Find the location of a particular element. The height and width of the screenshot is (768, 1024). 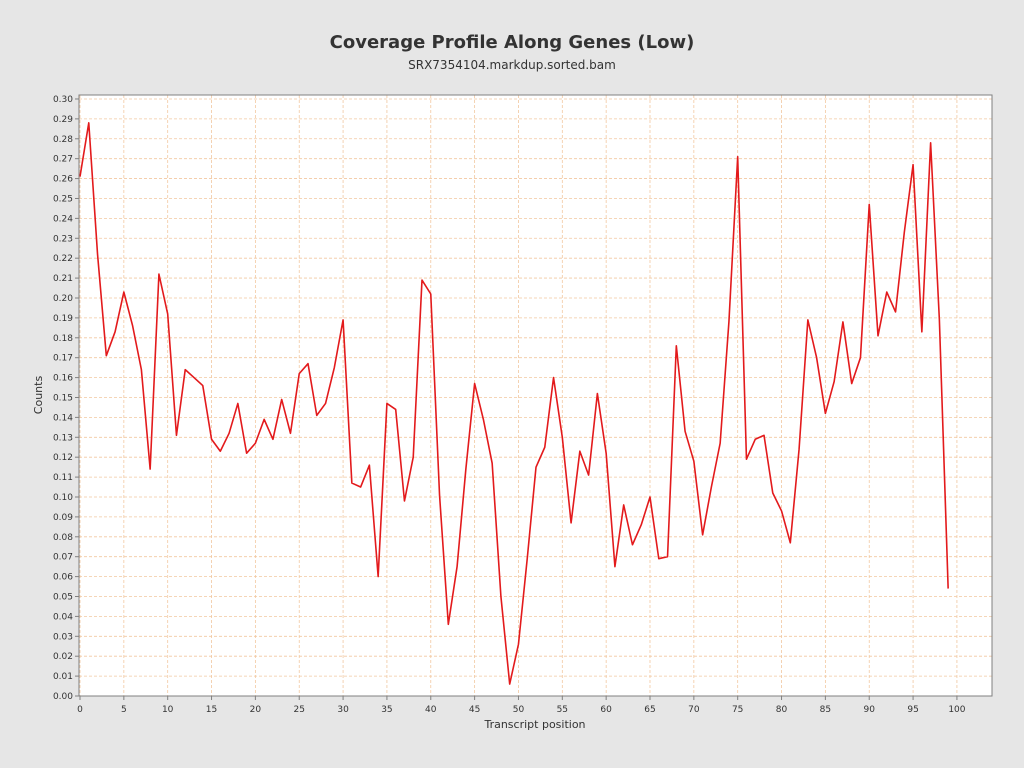

y-tick-label: 0.19 is located at coordinates (63, 319).